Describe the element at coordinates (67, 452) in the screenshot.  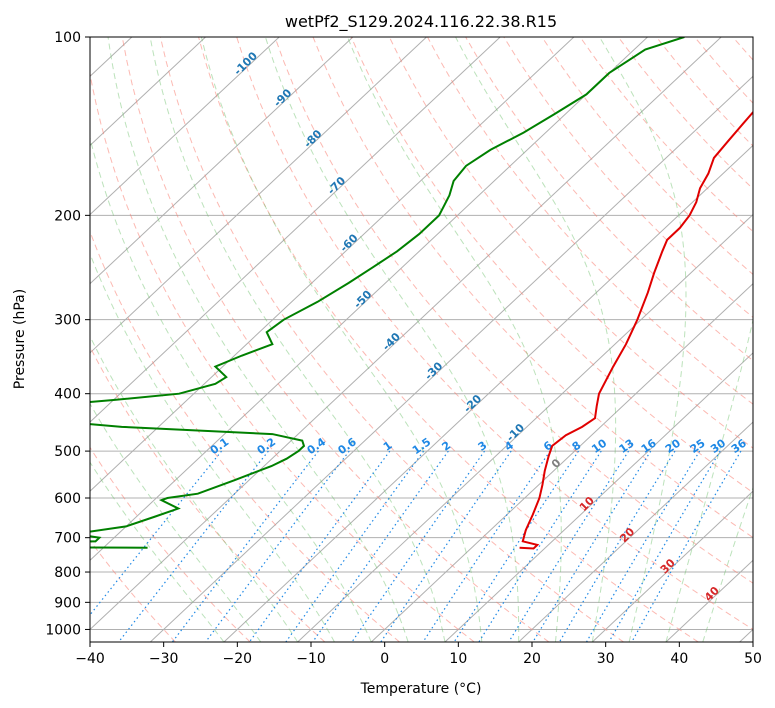
I see `y-tick-label: 500` at that location.